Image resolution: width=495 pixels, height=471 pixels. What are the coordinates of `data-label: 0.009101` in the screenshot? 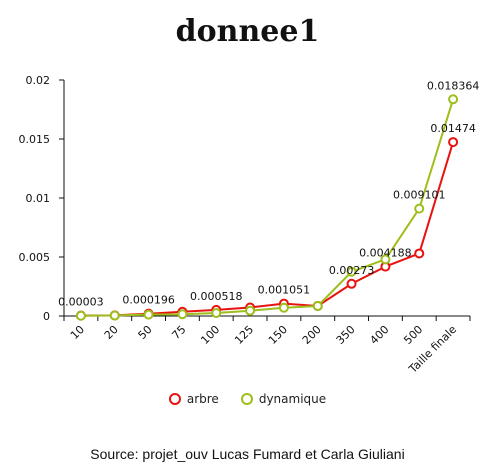 It's located at (419, 195).